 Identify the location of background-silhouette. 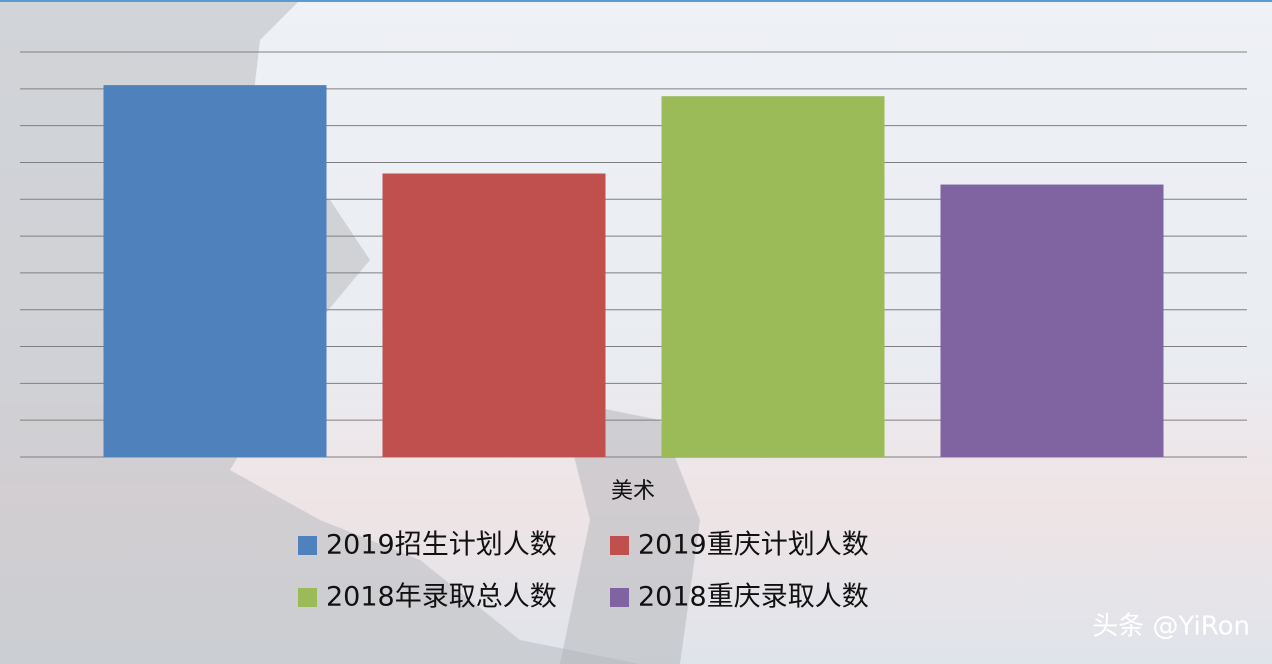
(630, 532).